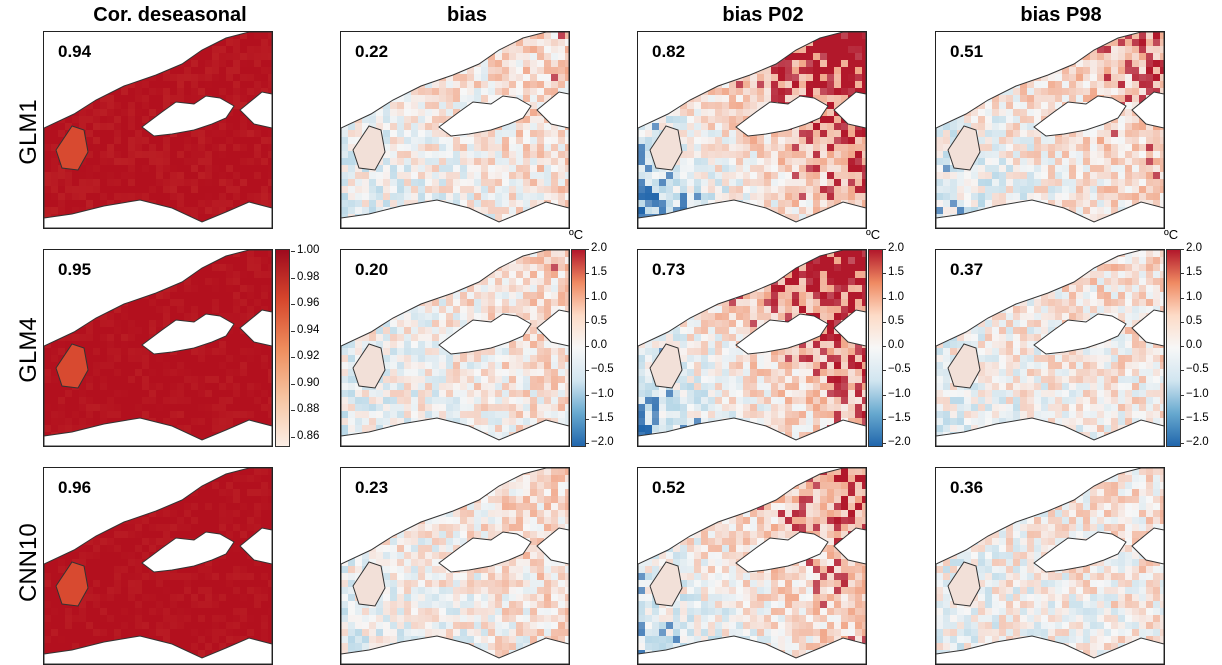 The height and width of the screenshot is (665, 1222). What do you see at coordinates (308, 409) in the screenshot?
I see `correlation-colorbar-tick: 0.88` at bounding box center [308, 409].